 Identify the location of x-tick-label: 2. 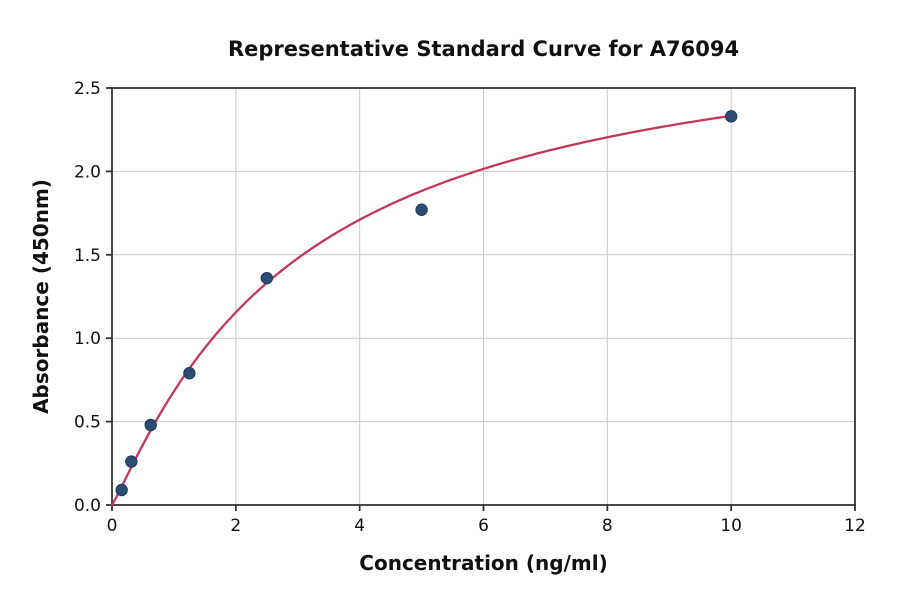
(235, 526).